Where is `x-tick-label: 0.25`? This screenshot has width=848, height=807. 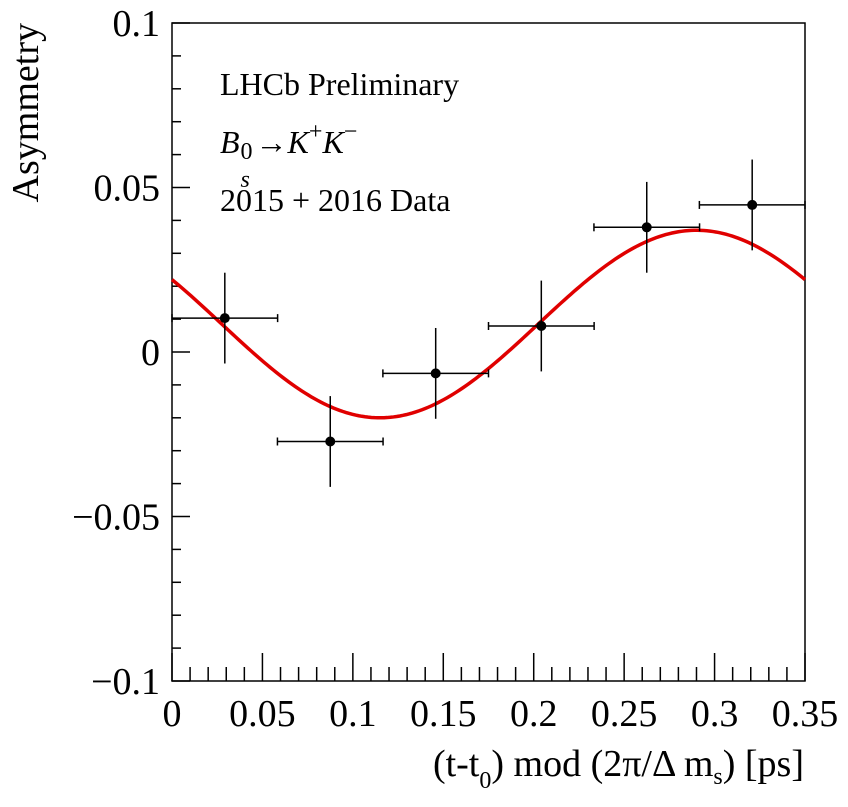
x-tick-label: 0.25 is located at coordinates (624, 714).